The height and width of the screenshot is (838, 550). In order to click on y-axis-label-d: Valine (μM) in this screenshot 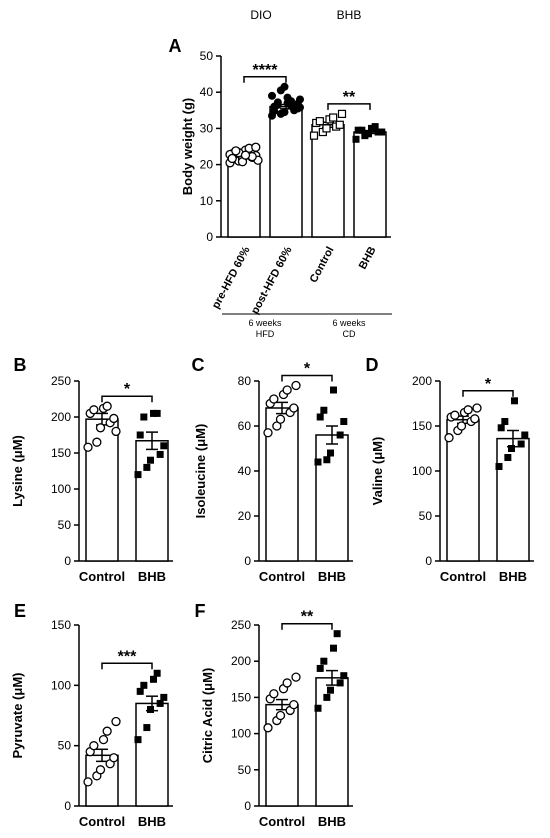, I will do `click(377, 471)`.